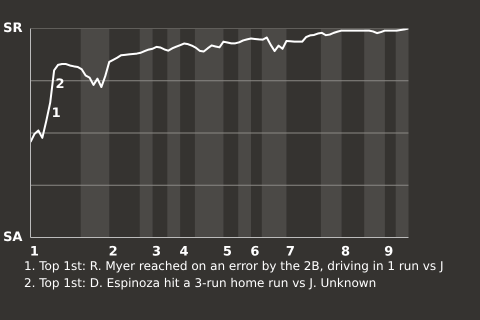  Describe the element at coordinates (290, 252) in the screenshot. I see `x-tick-label: 7` at that location.